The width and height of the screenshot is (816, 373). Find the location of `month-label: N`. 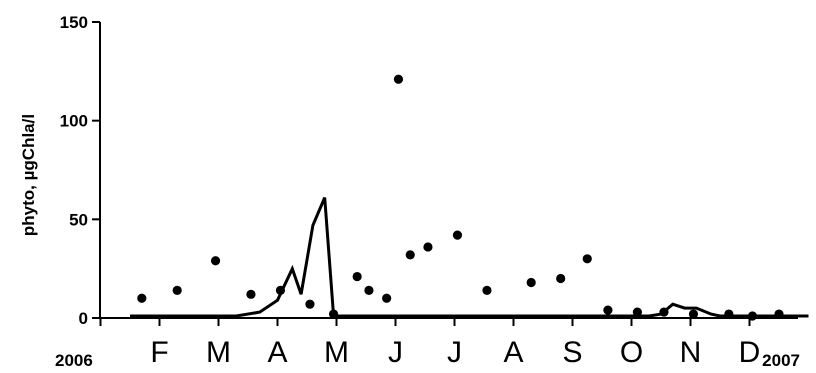

month-label: N is located at coordinates (691, 352).